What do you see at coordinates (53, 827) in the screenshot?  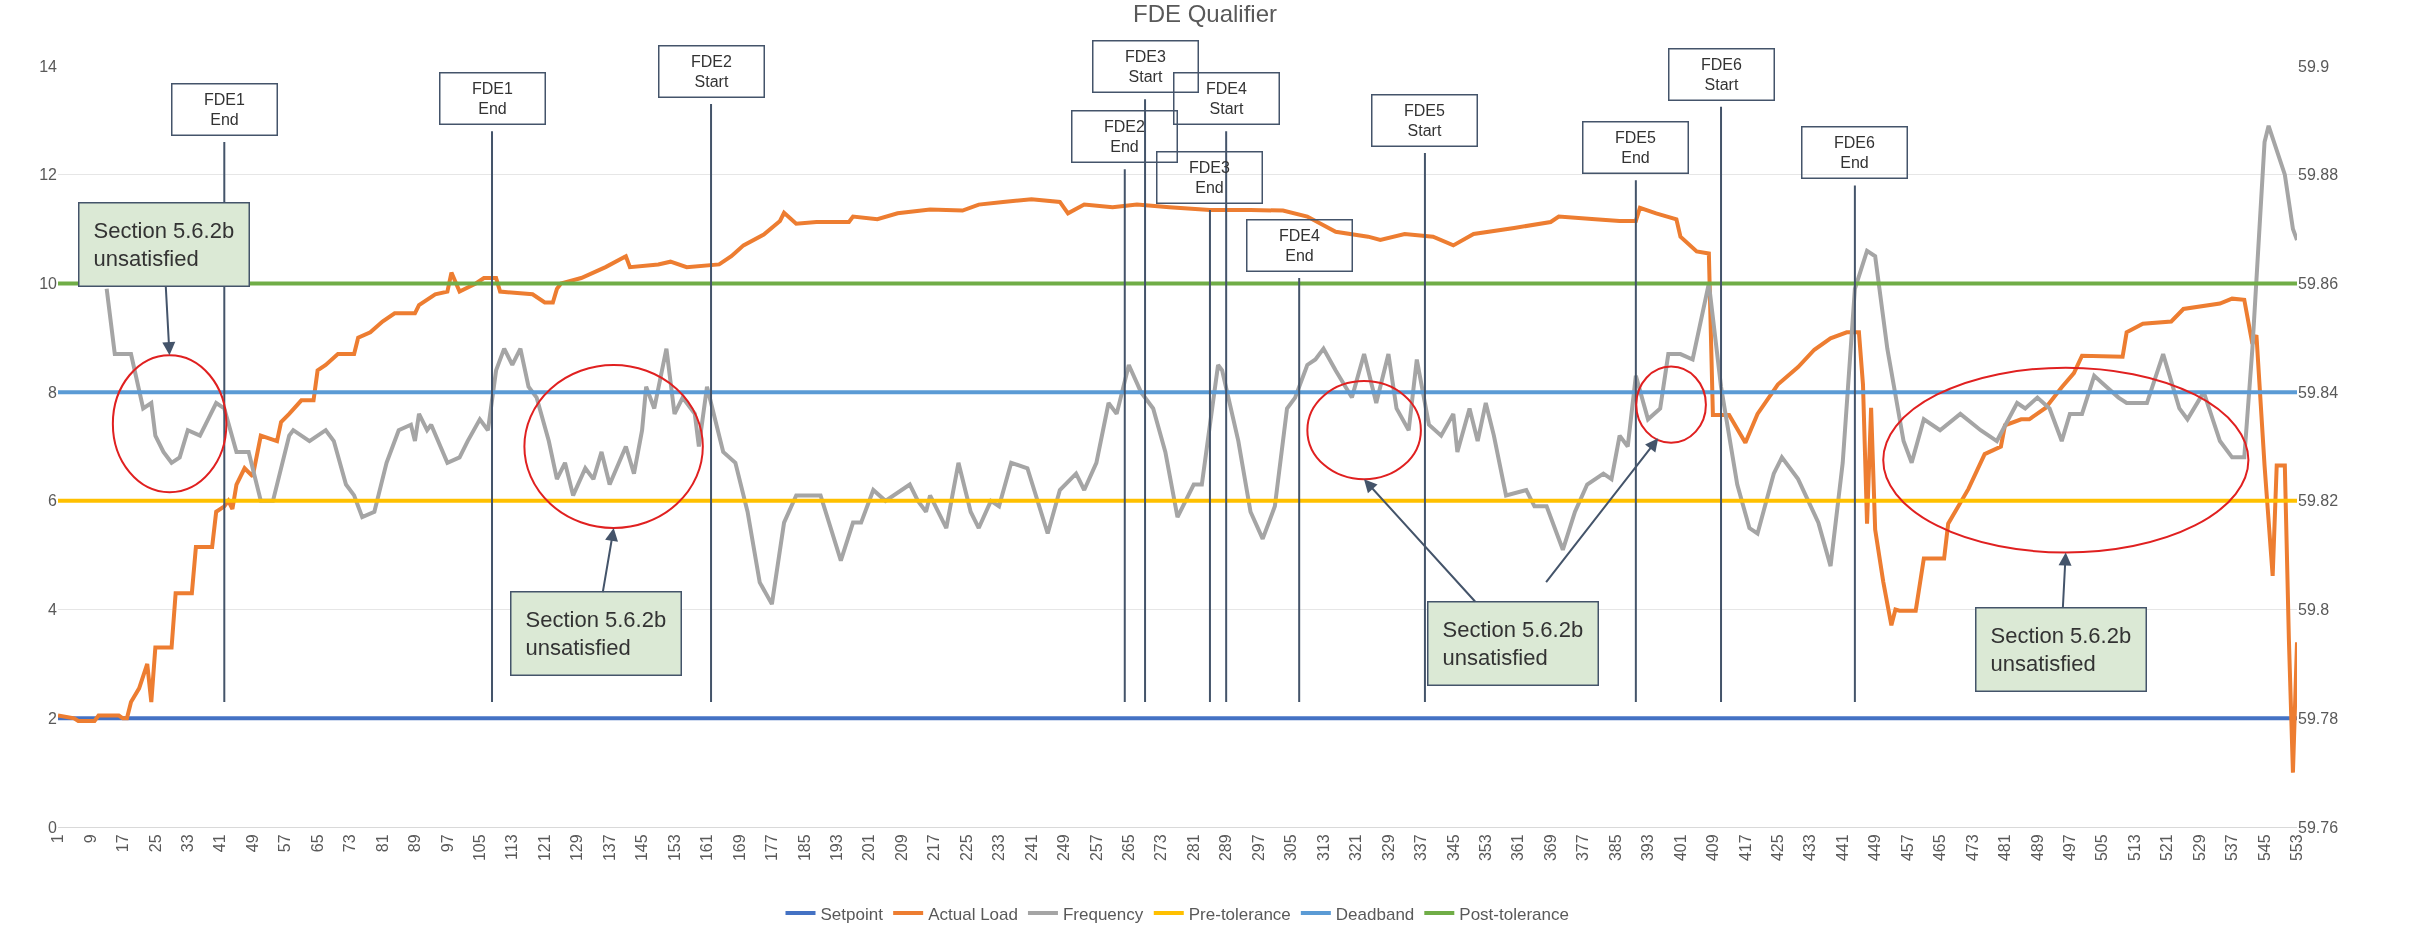 I see `y-tick-label: 0` at bounding box center [53, 827].